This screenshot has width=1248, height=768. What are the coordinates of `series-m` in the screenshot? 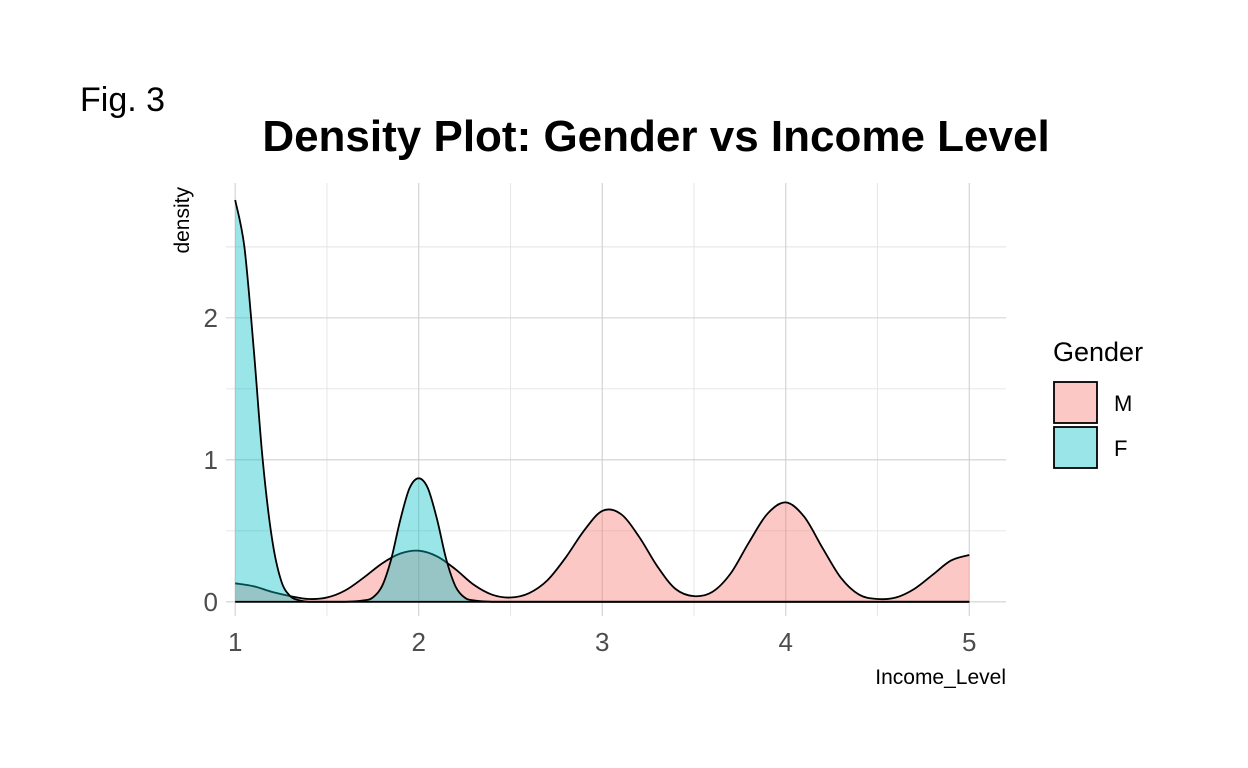 It's located at (602, 551).